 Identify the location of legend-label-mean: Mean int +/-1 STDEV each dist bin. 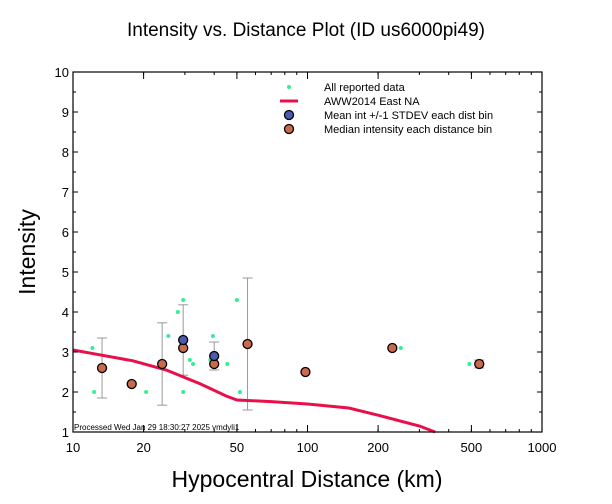
(408, 116).